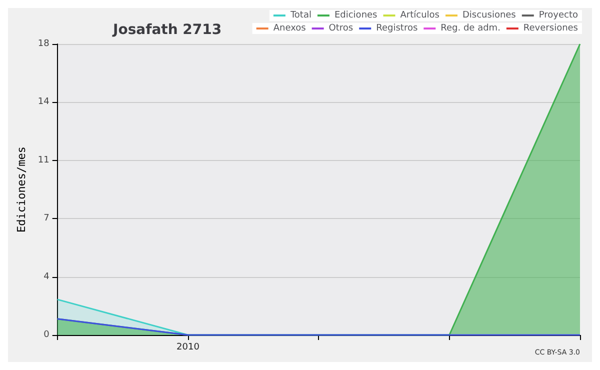 This screenshot has width=600, height=370. Describe the element at coordinates (44, 102) in the screenshot. I see `y-tick-label: 14` at that location.